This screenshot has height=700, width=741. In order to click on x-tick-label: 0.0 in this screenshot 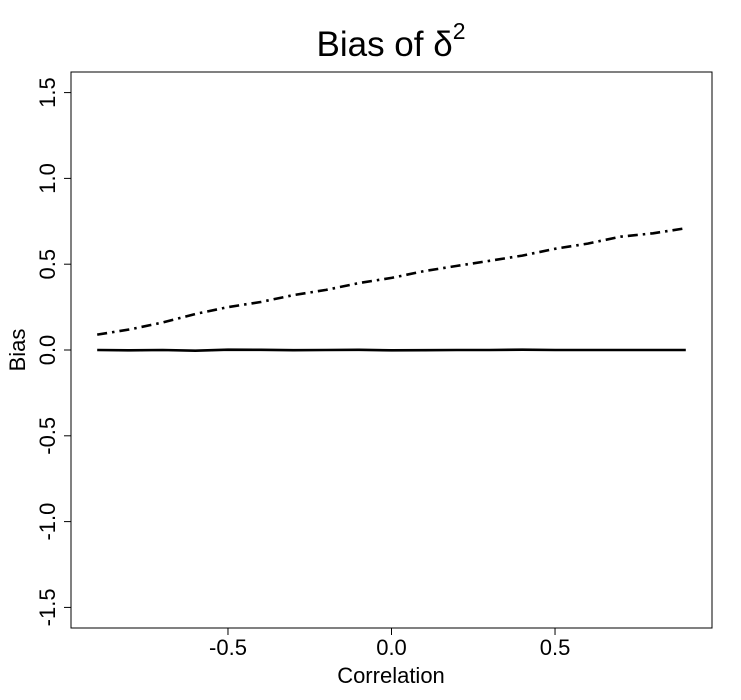, I will do `click(391, 647)`.